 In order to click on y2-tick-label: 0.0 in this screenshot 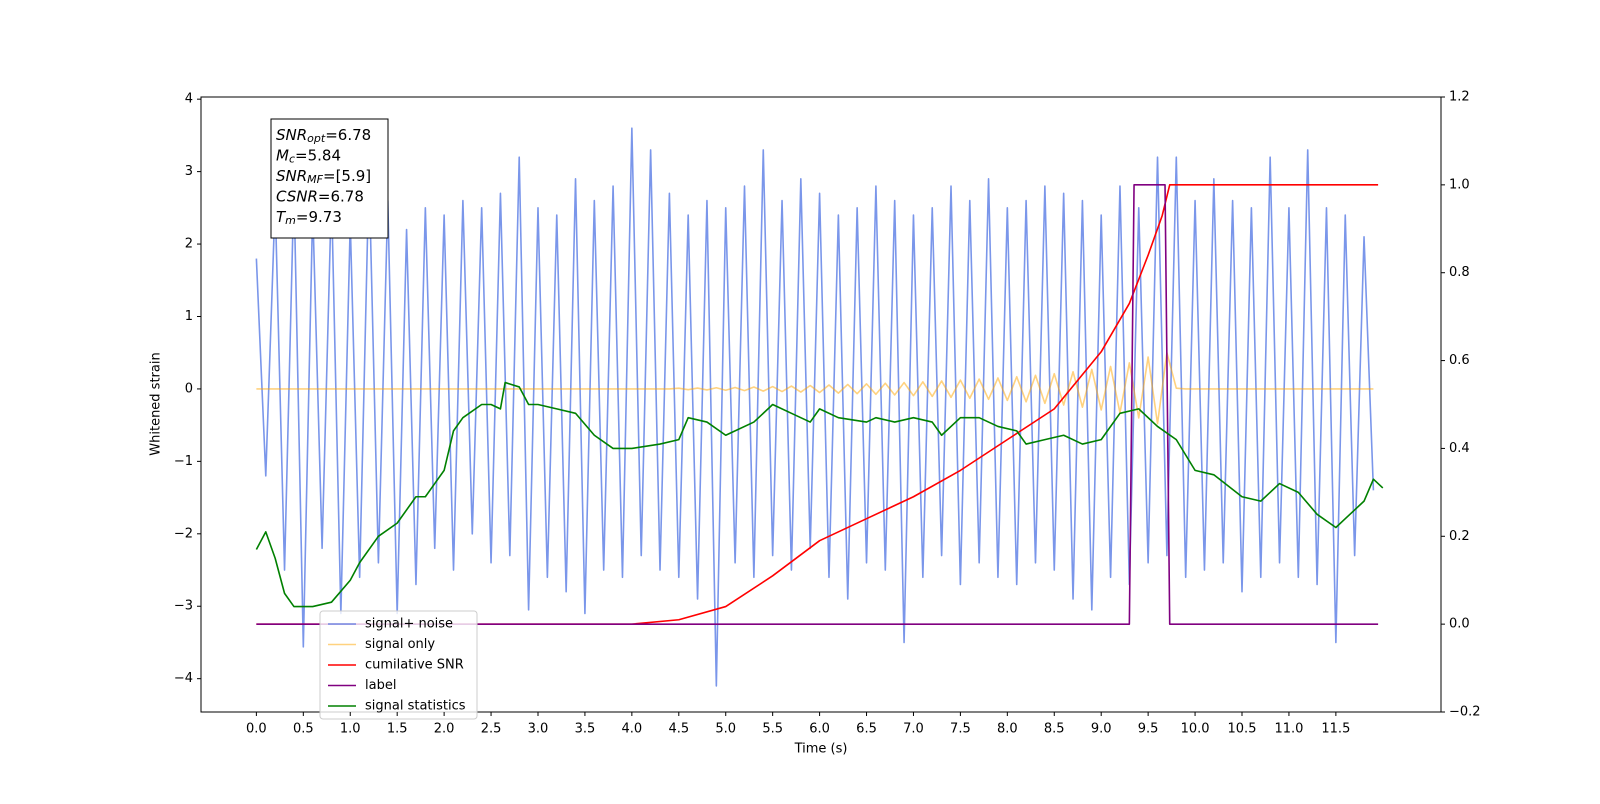, I will do `click(1459, 624)`.